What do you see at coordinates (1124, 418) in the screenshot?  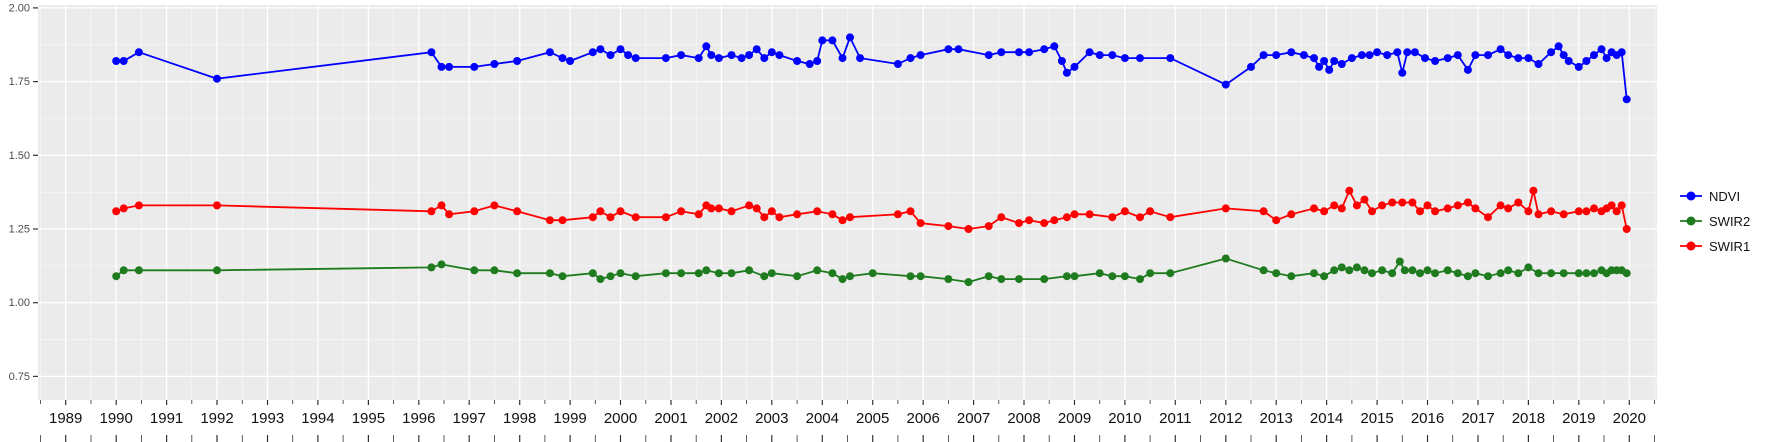 I see `x-tick-label: 2010` at bounding box center [1124, 418].